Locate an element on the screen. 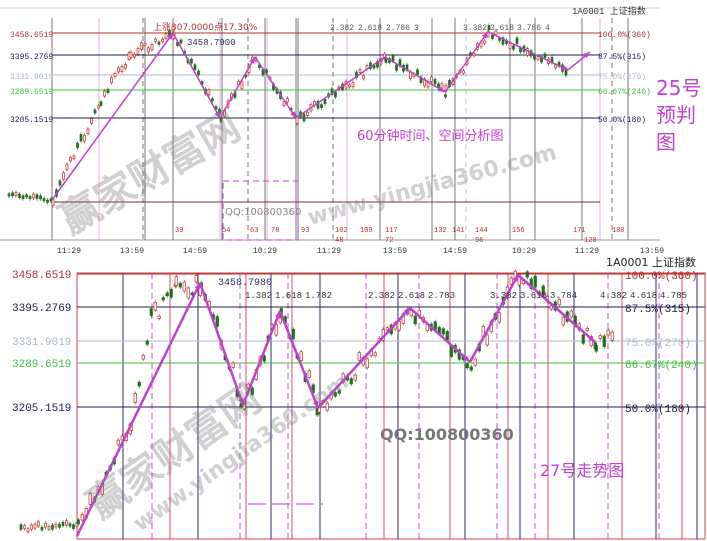 Image resolution: width=707 pixels, height=541 pixels. bottom-caption: 27号走势图 is located at coordinates (582, 470).